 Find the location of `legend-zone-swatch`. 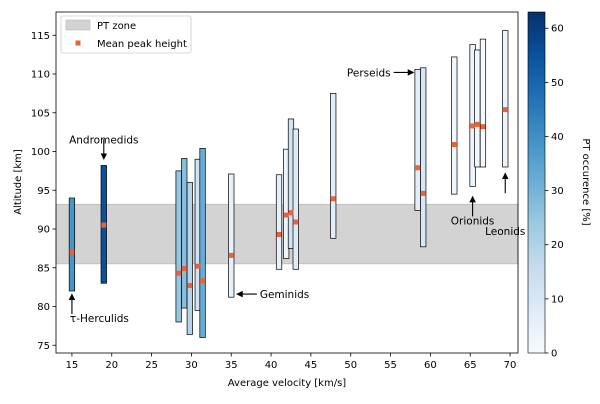

legend-zone-swatch is located at coordinates (78, 25).